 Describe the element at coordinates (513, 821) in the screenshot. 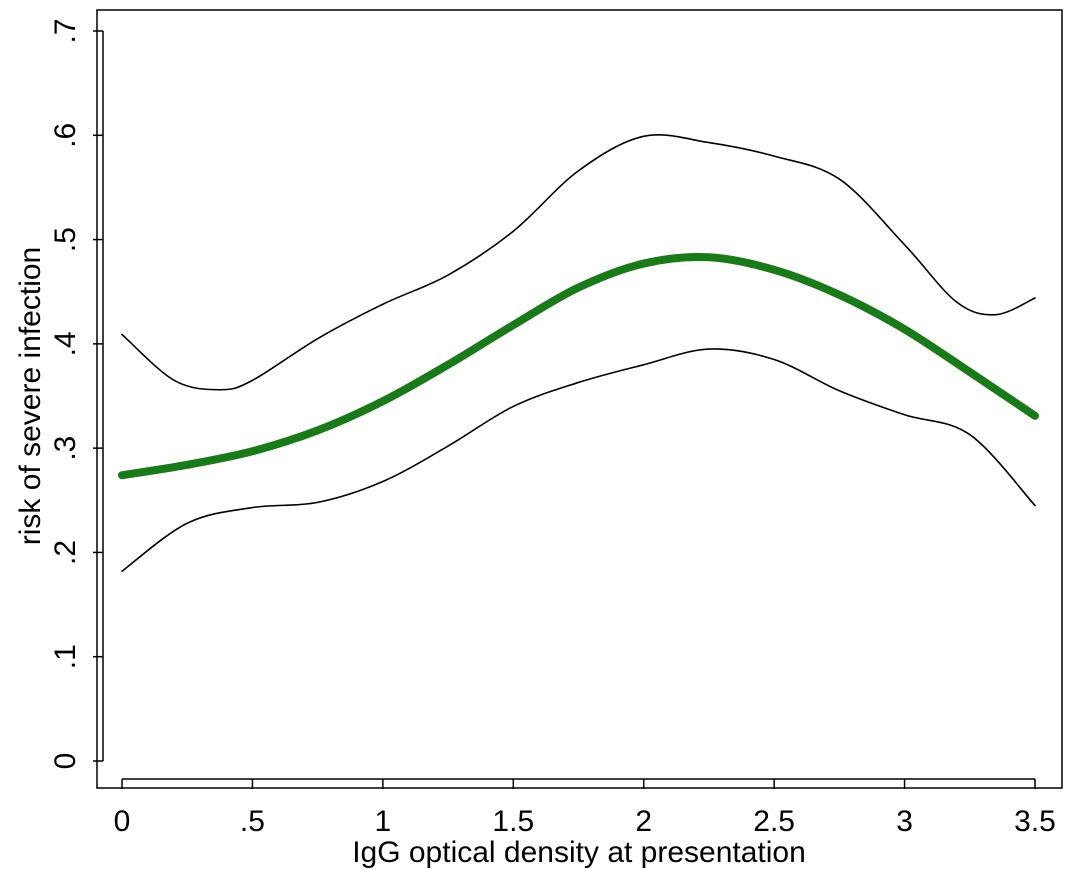

I see `x-tick-label: 1.5` at that location.